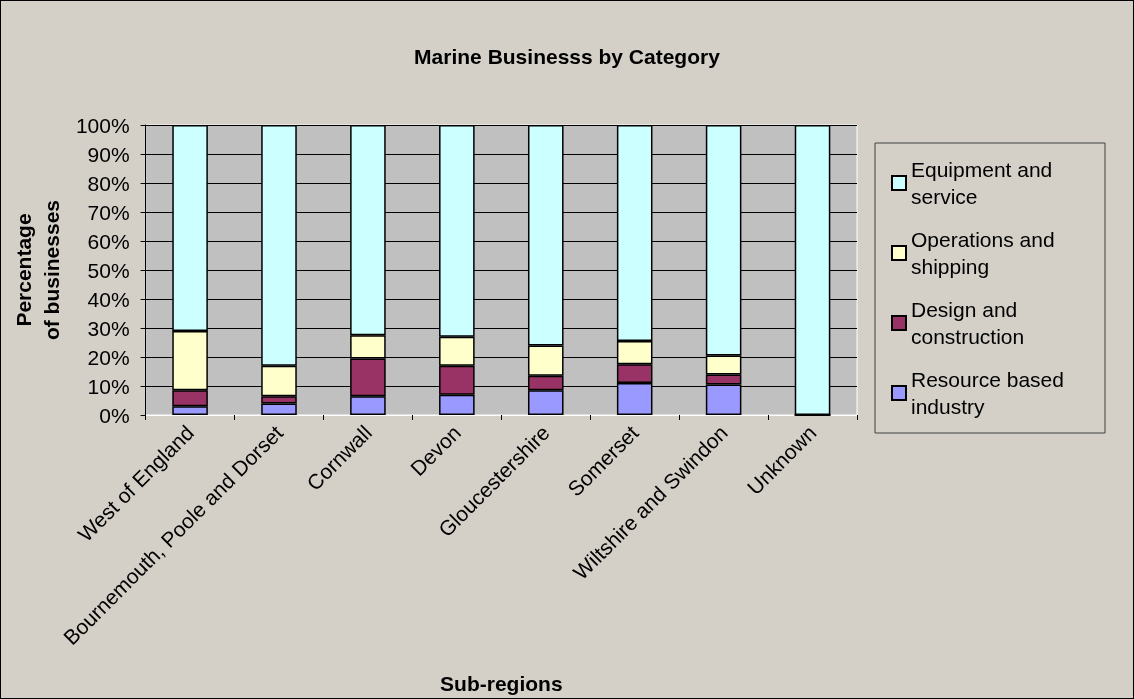 The width and height of the screenshot is (1134, 699). What do you see at coordinates (102, 125) in the screenshot?
I see `y-tick-label: 100%` at bounding box center [102, 125].